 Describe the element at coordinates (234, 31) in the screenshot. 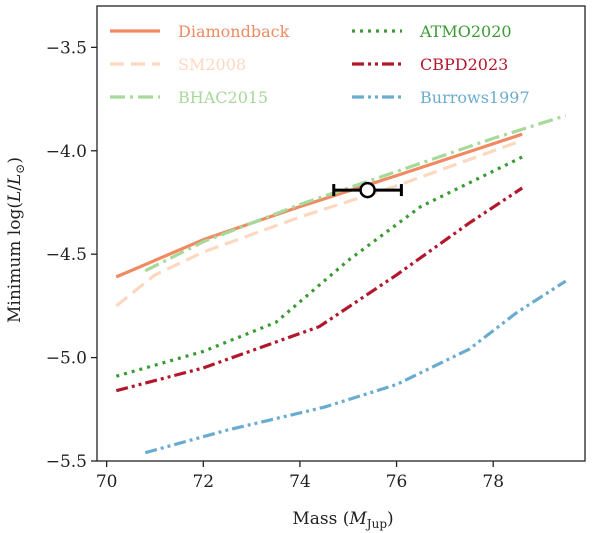

I see `legend-label-diamondback: Diamondback` at that location.